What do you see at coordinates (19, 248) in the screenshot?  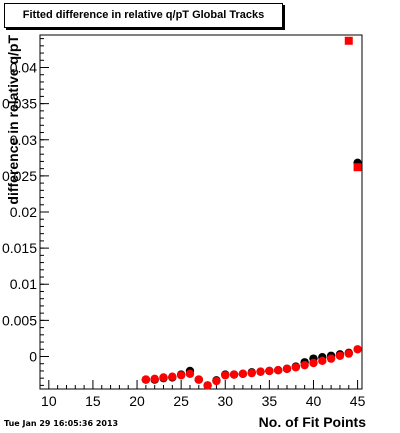 I see `y-tick-label: 0.015` at bounding box center [19, 248].